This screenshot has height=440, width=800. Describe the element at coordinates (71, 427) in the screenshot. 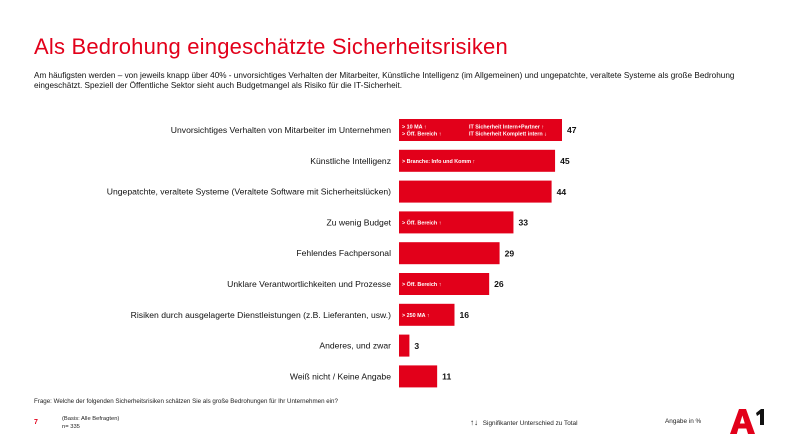

I see `sample-size: n= 335` at that location.